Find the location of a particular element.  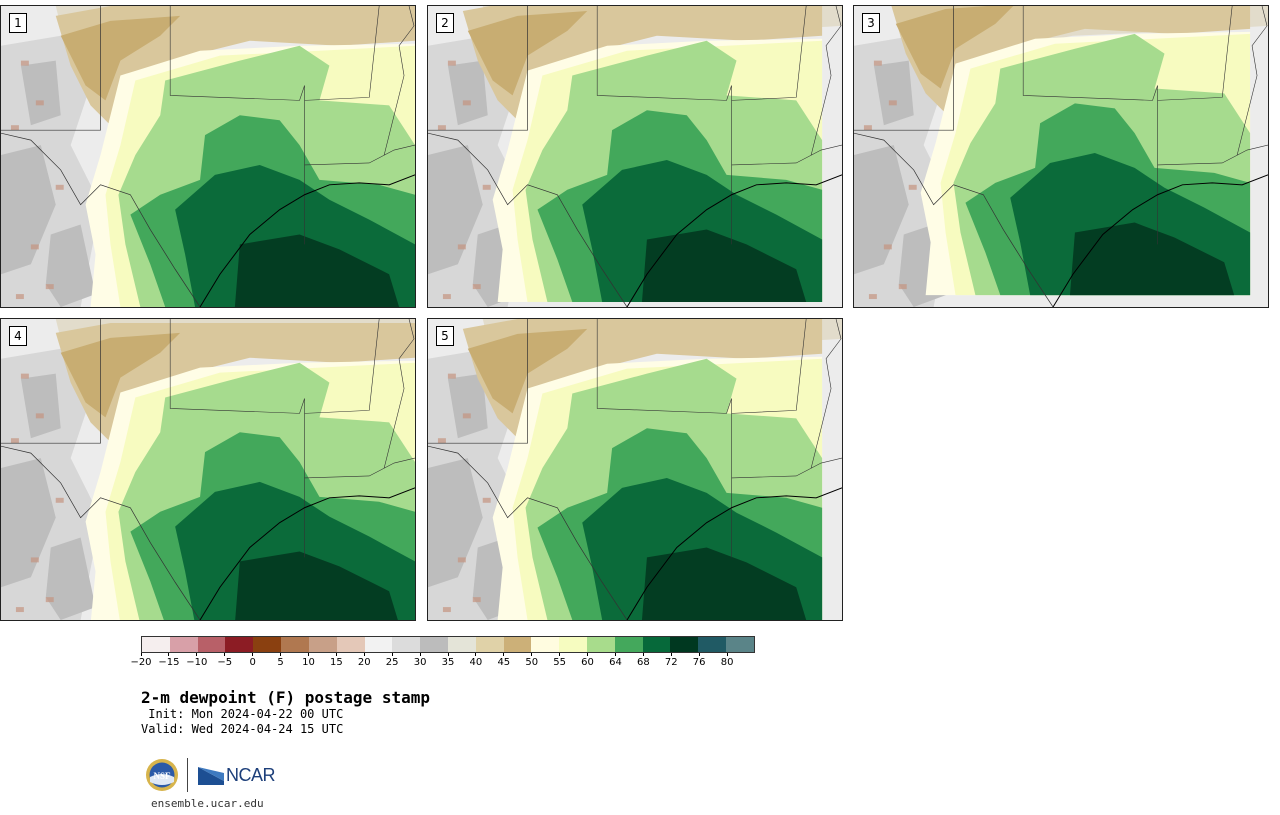

map-panel-5: 5 is located at coordinates (635, 469).